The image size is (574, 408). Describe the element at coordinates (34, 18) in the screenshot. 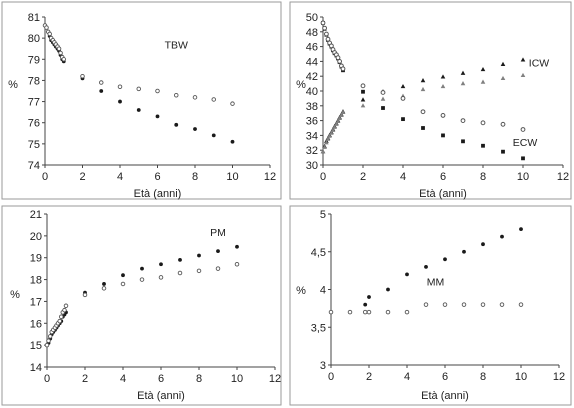

I see `y-tick-label: 81` at that location.